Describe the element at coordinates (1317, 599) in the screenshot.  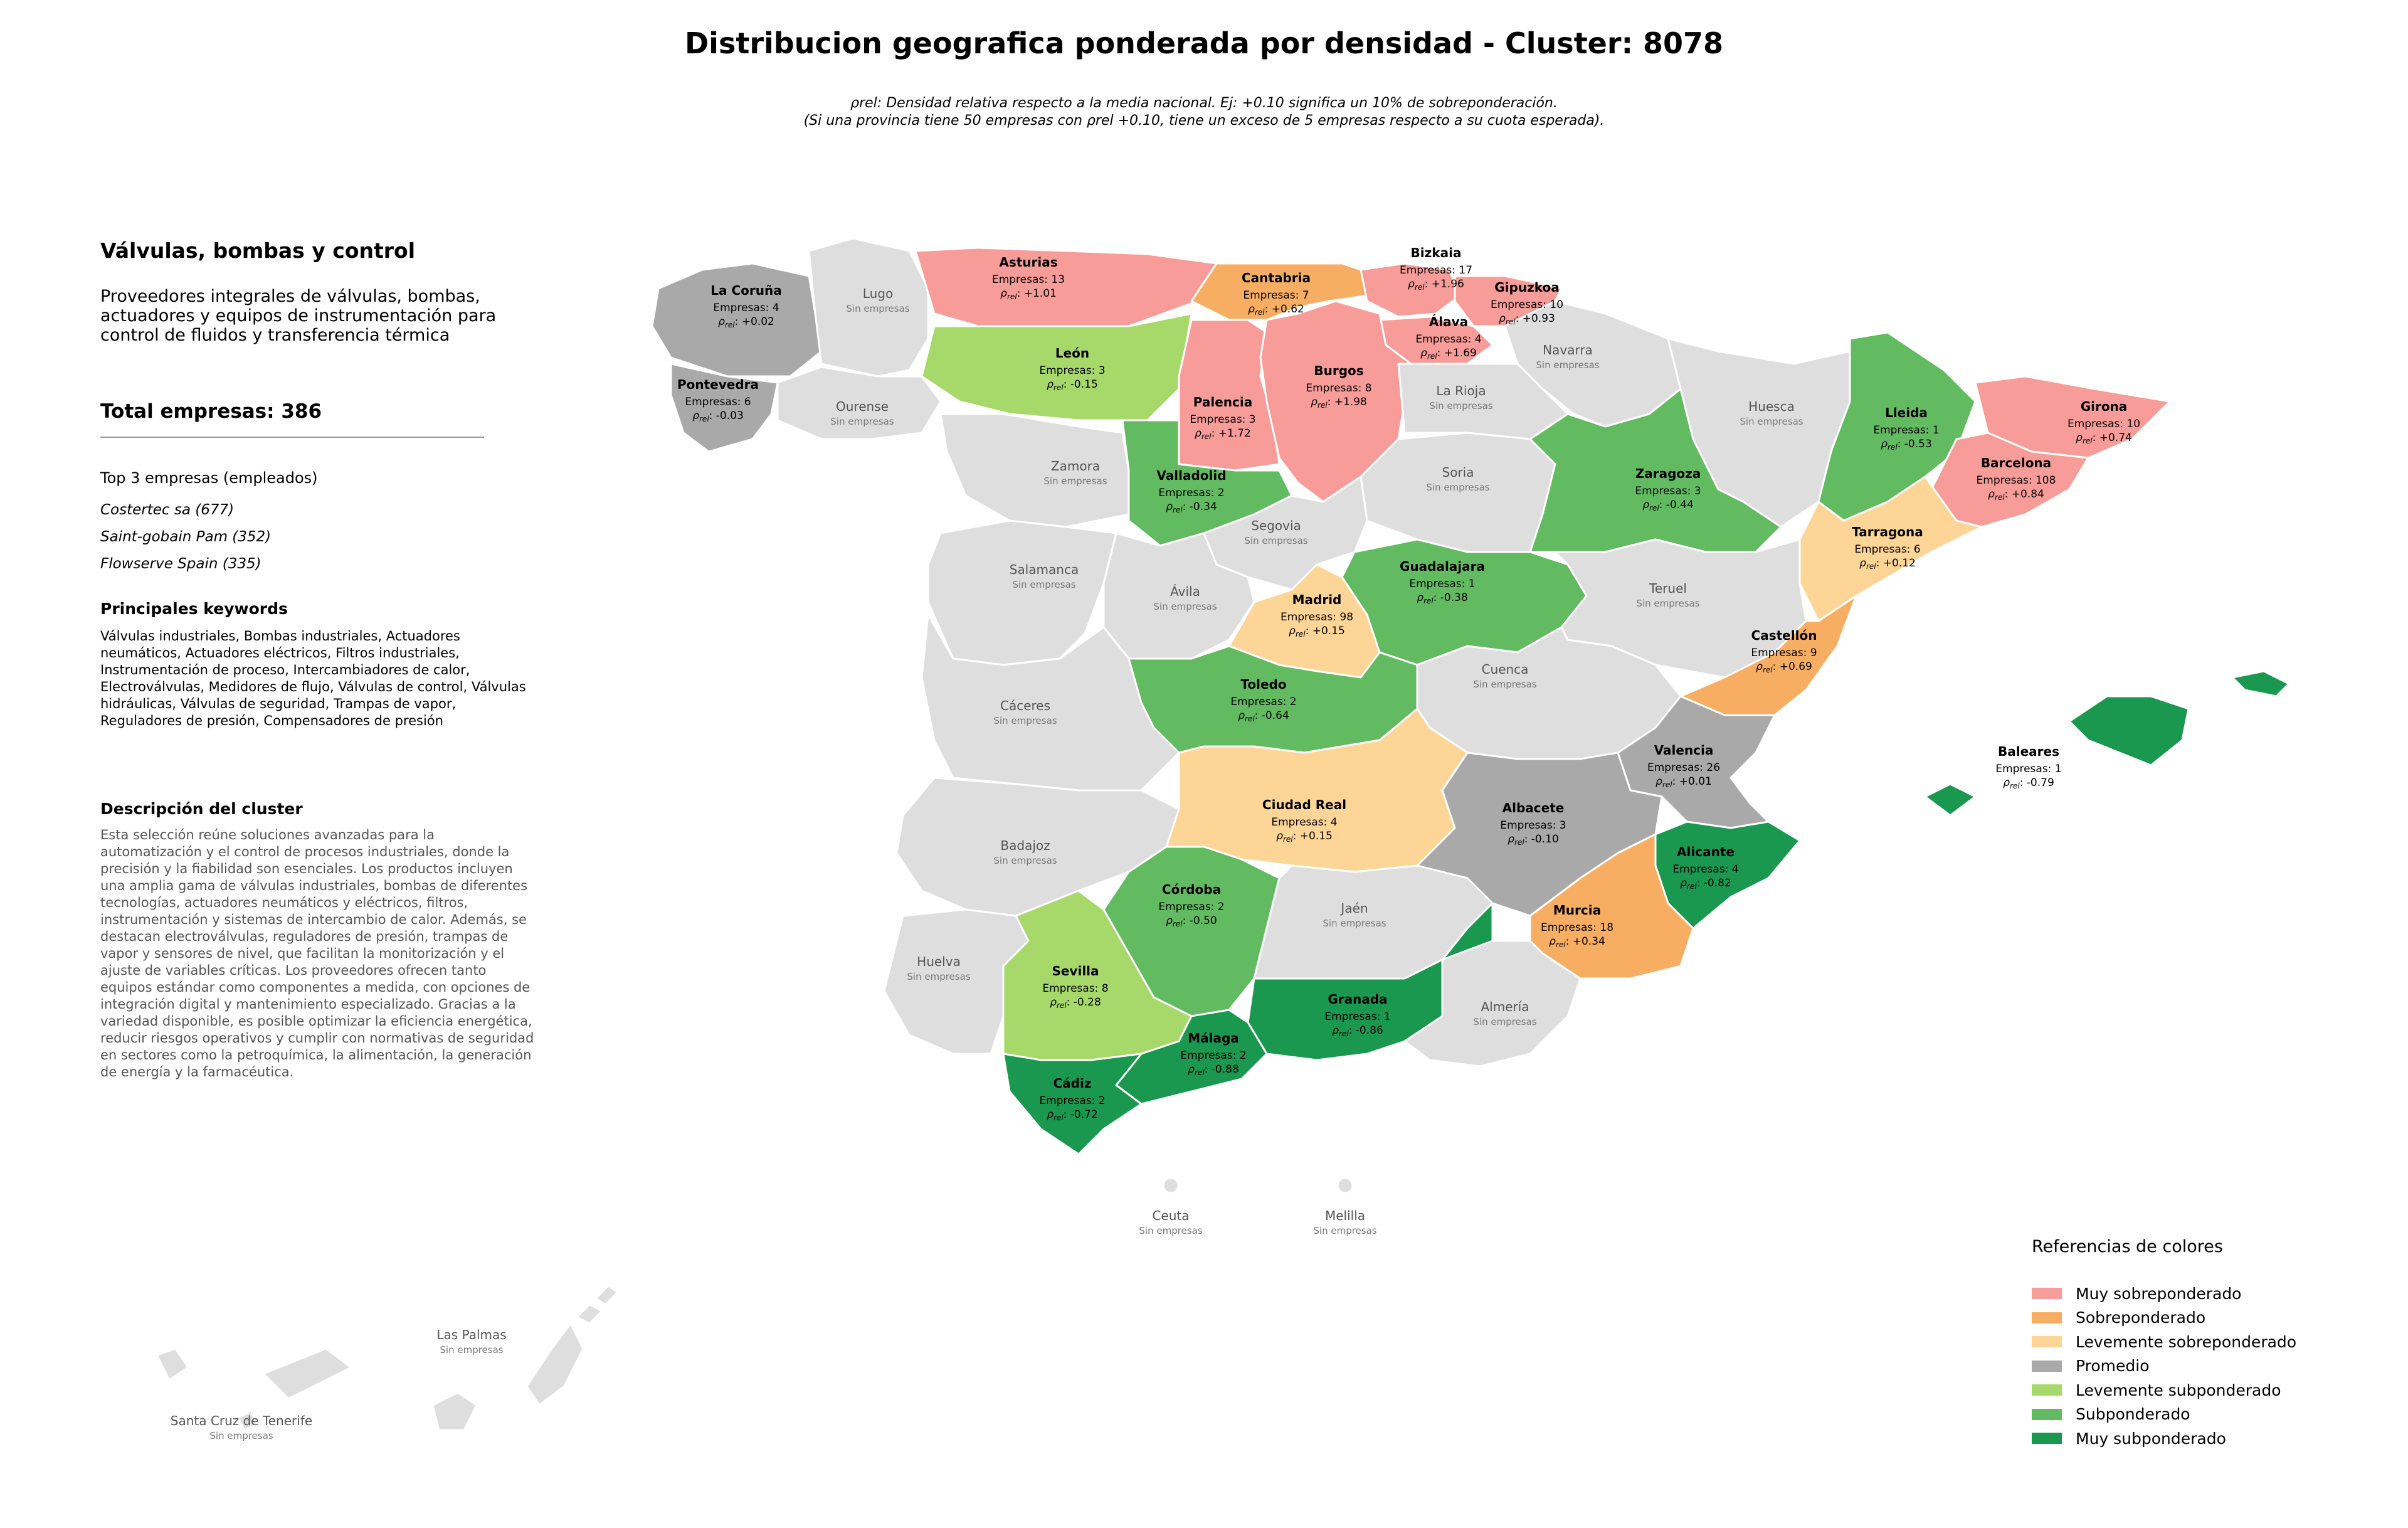
I see `province-name: Madrid` at that location.